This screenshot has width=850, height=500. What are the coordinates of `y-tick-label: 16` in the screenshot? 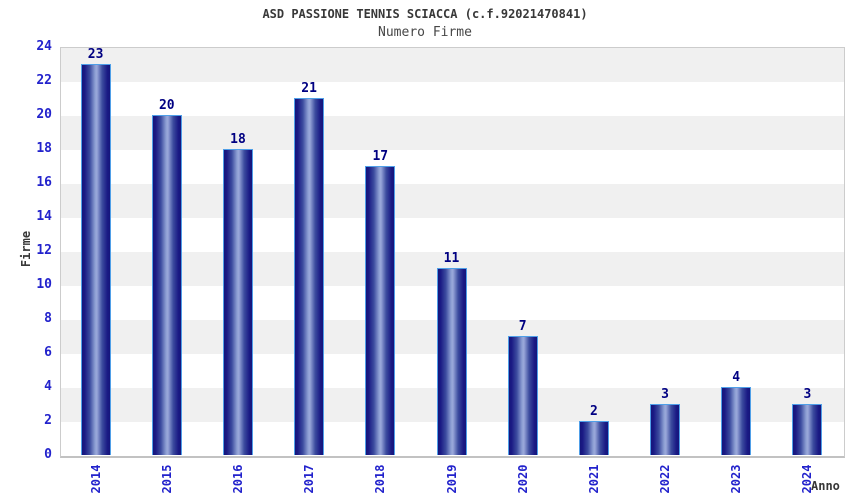 It's located at (44, 182).